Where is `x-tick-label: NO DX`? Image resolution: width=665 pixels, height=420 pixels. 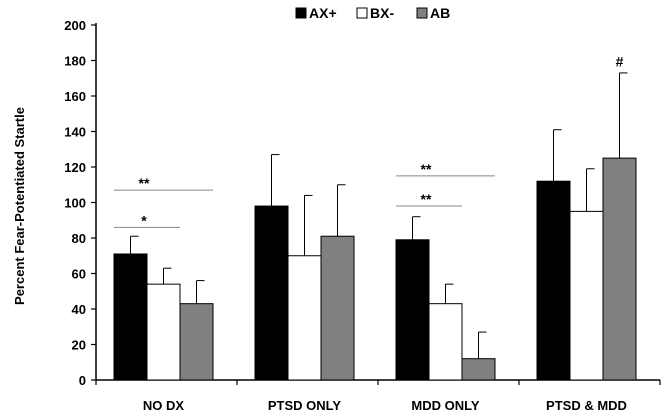 x-tick-label: NO DX is located at coordinates (164, 405).